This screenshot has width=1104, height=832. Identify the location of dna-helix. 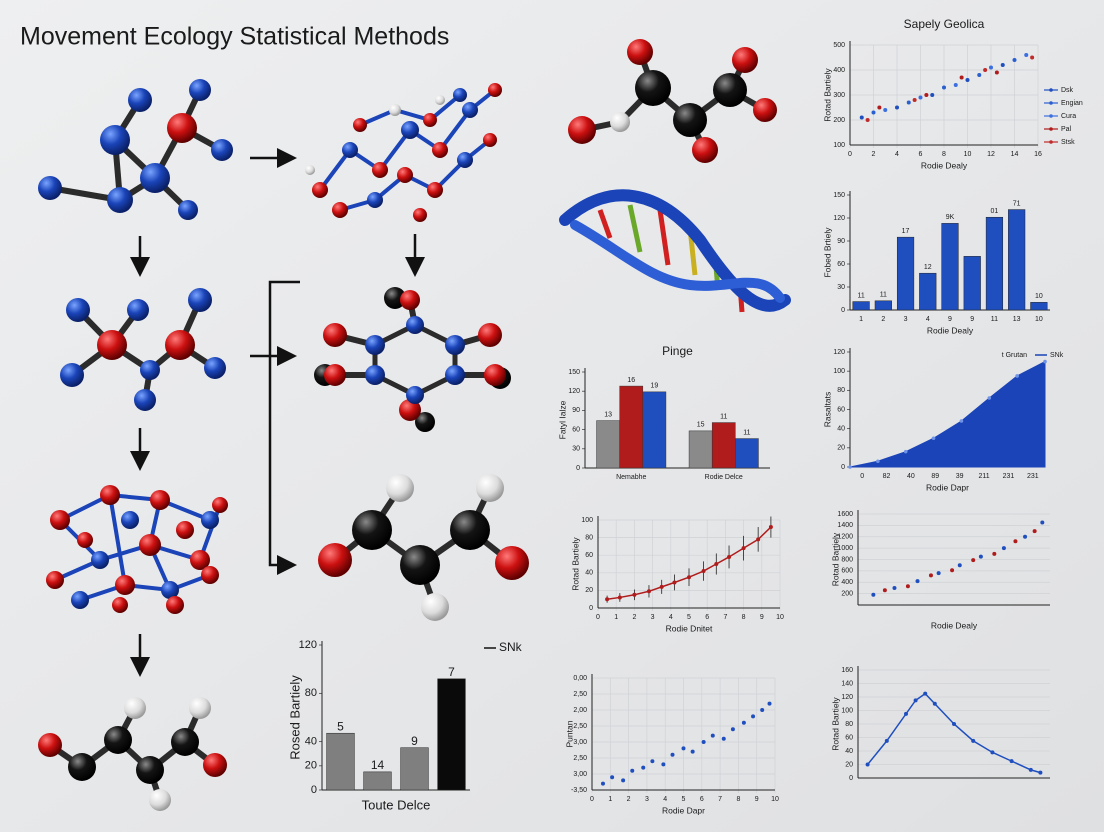
(675, 251).